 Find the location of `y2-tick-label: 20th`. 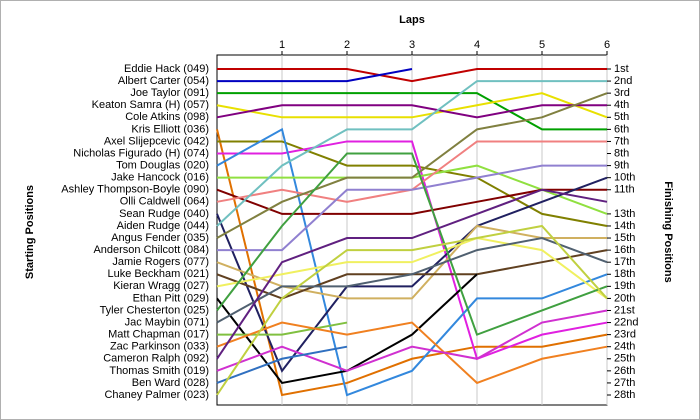

y2-tick-label: 20th is located at coordinates (624, 298).